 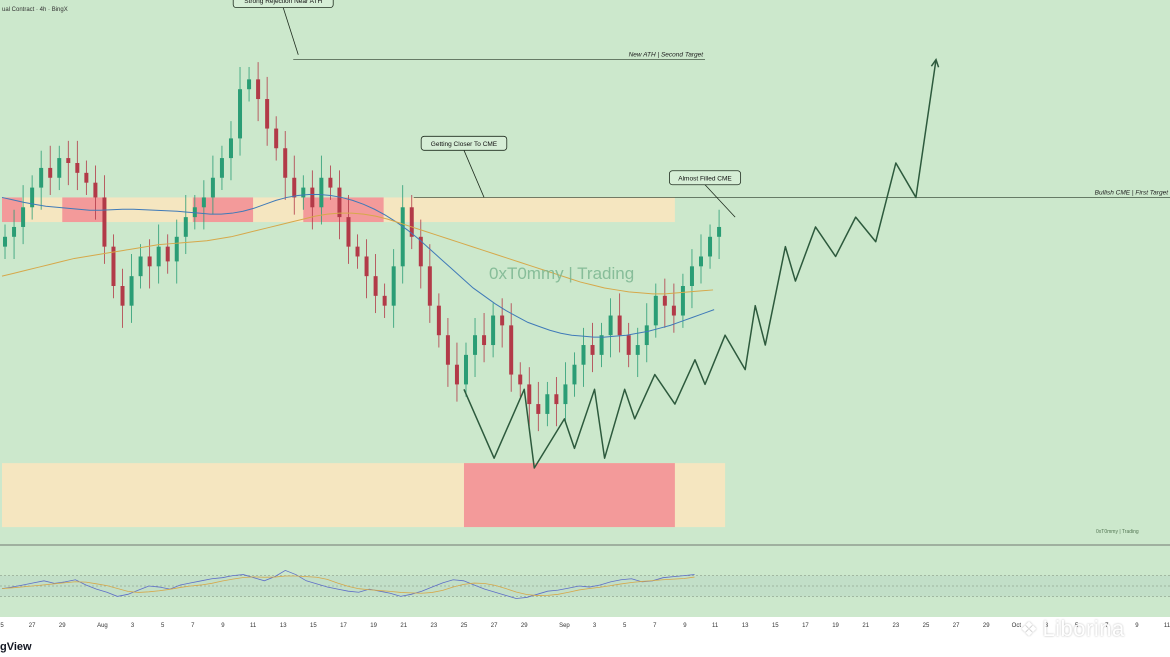 What do you see at coordinates (926, 626) in the screenshot?
I see `x-tick-label: 25` at bounding box center [926, 626].